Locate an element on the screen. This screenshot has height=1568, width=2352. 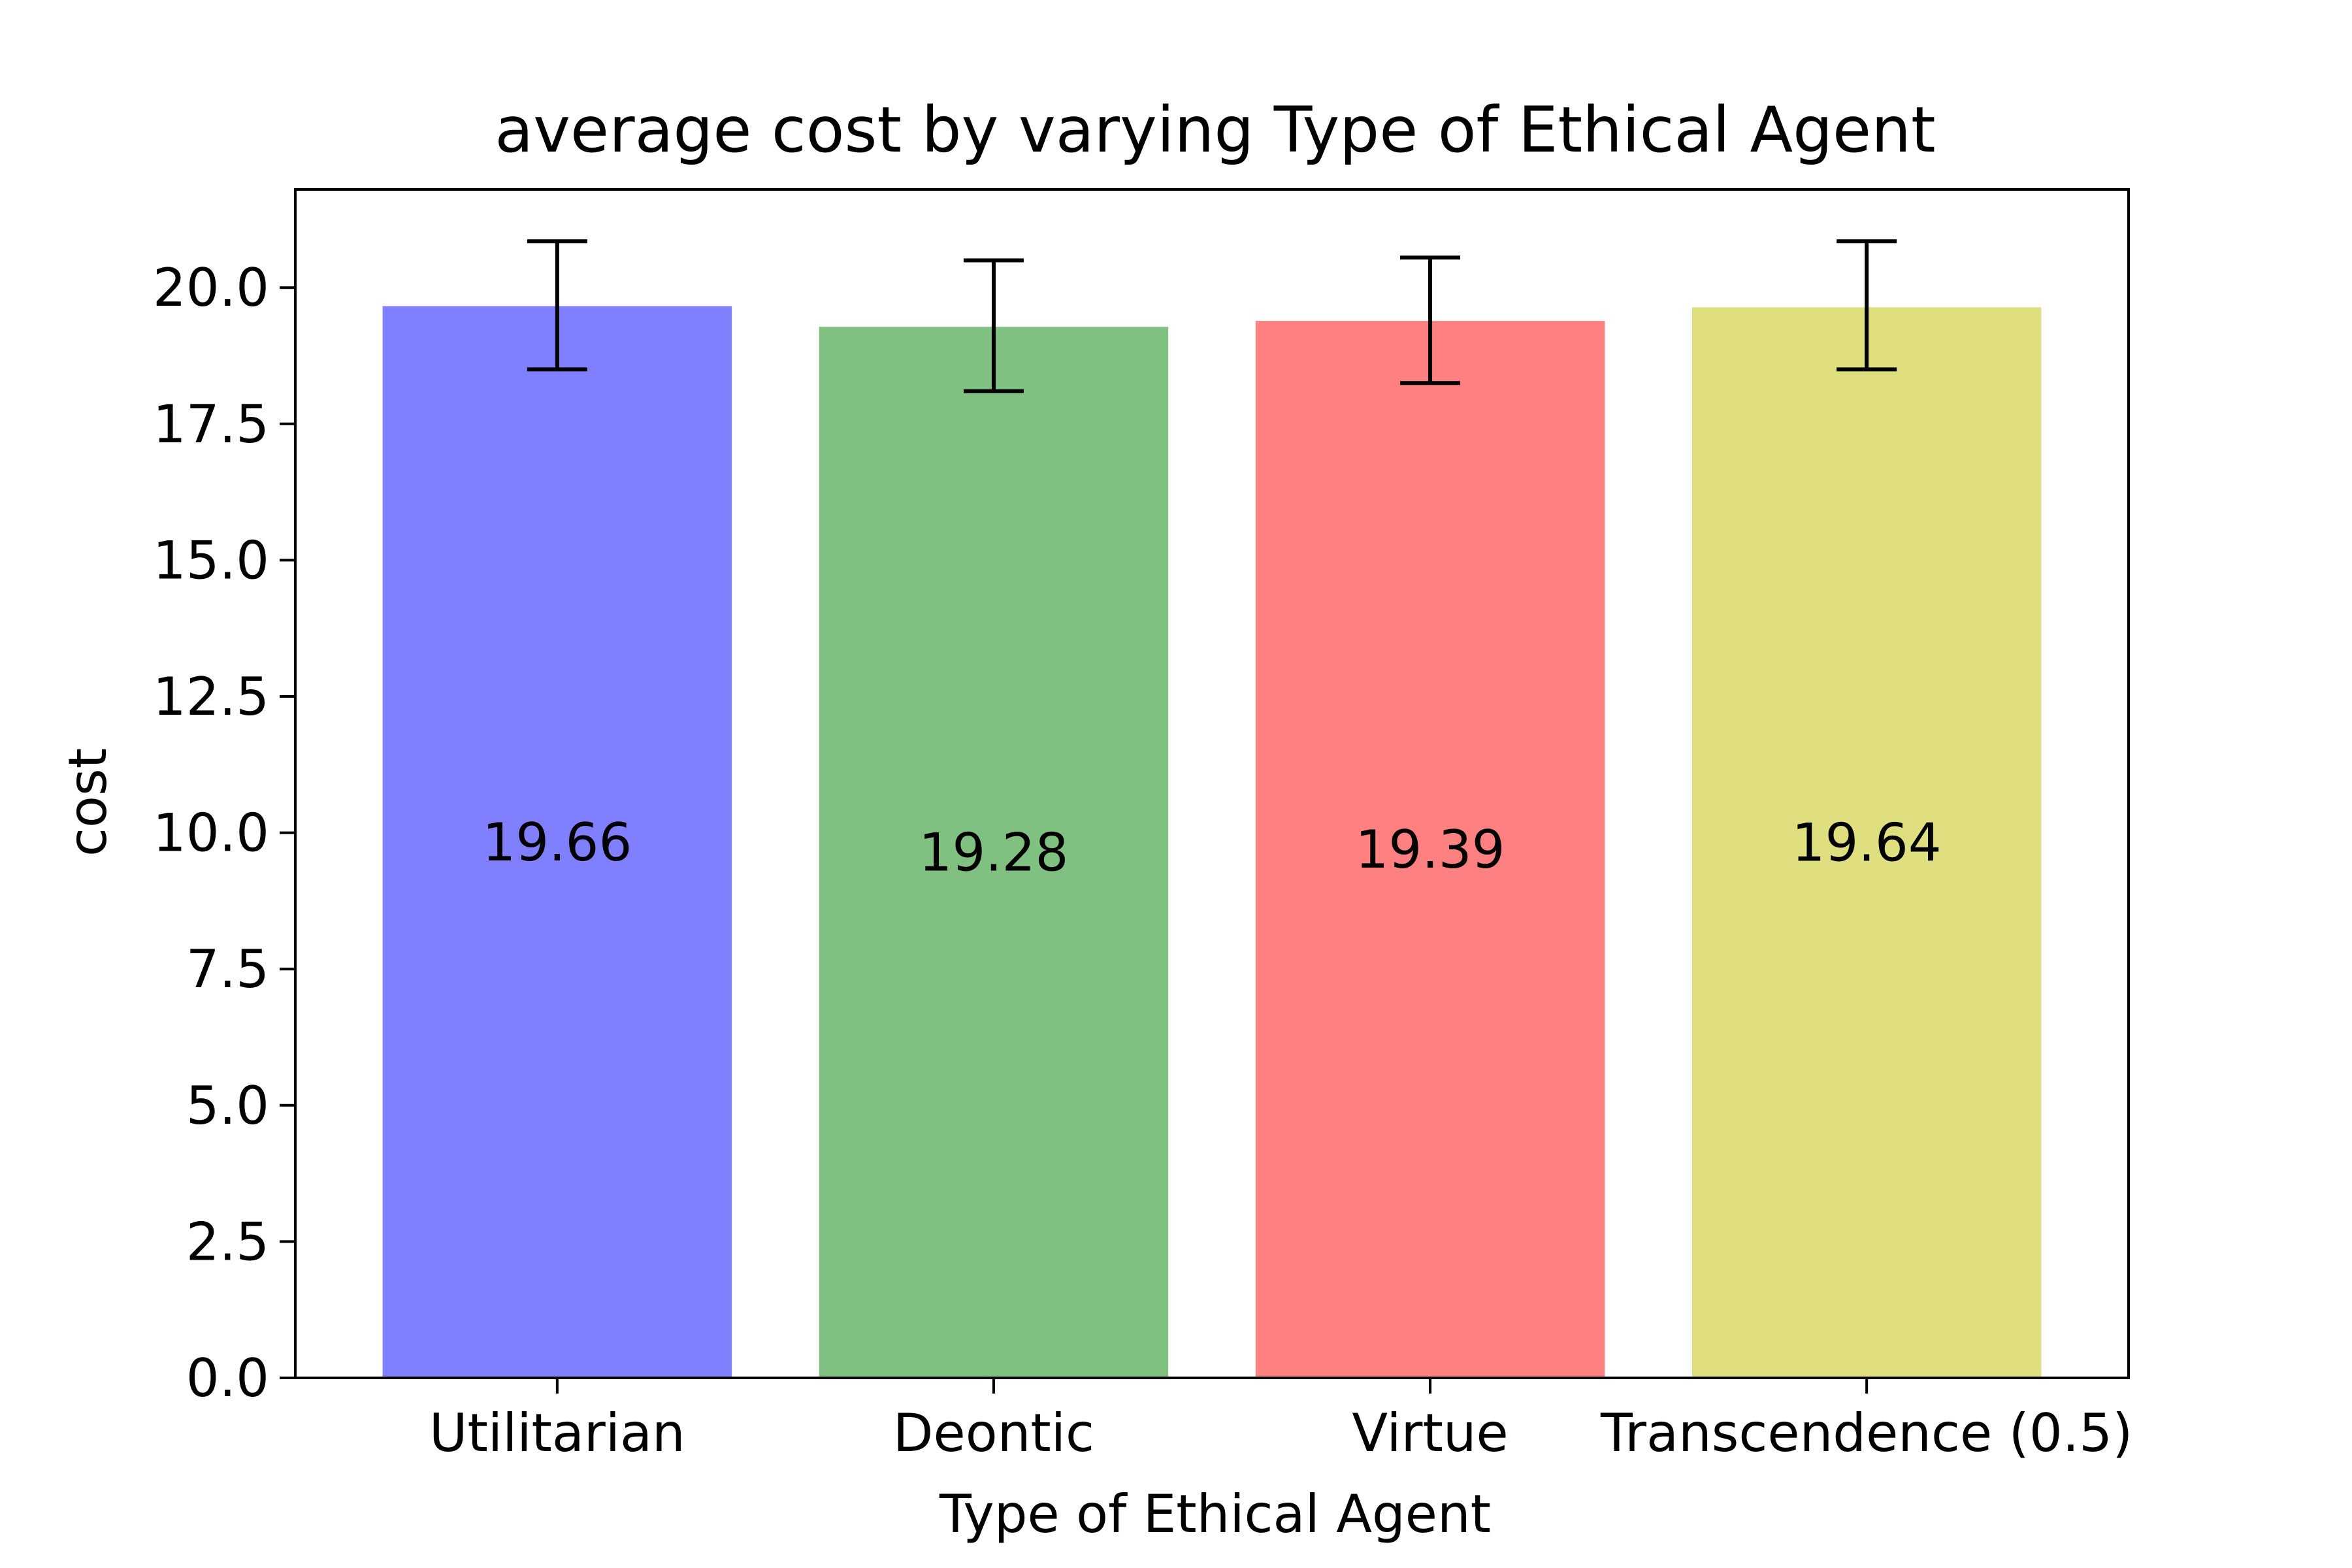
y-tick-label-4: 10.0 is located at coordinates (211, 833).